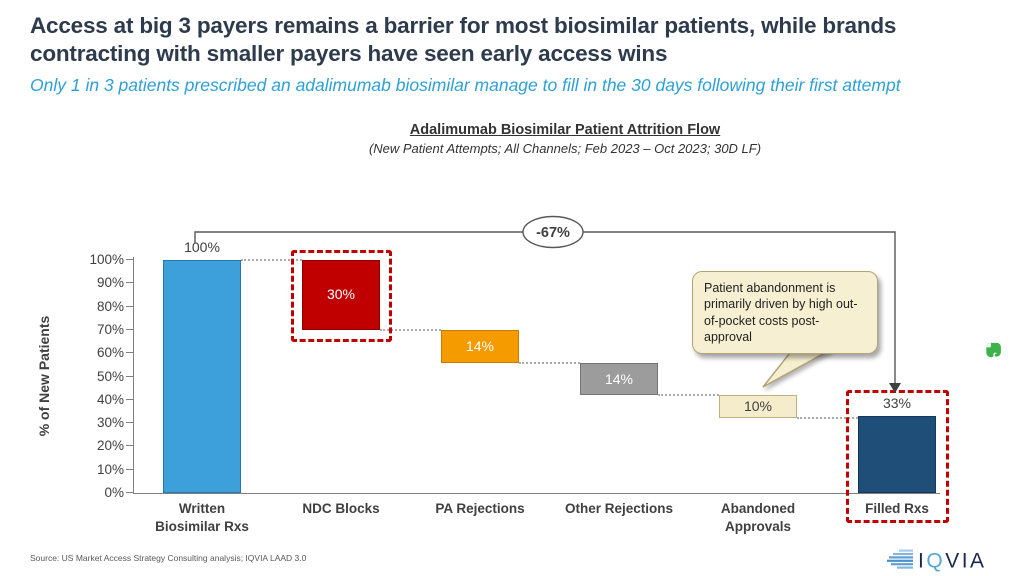  What do you see at coordinates (993, 350) in the screenshot?
I see `evernote-icon` at bounding box center [993, 350].